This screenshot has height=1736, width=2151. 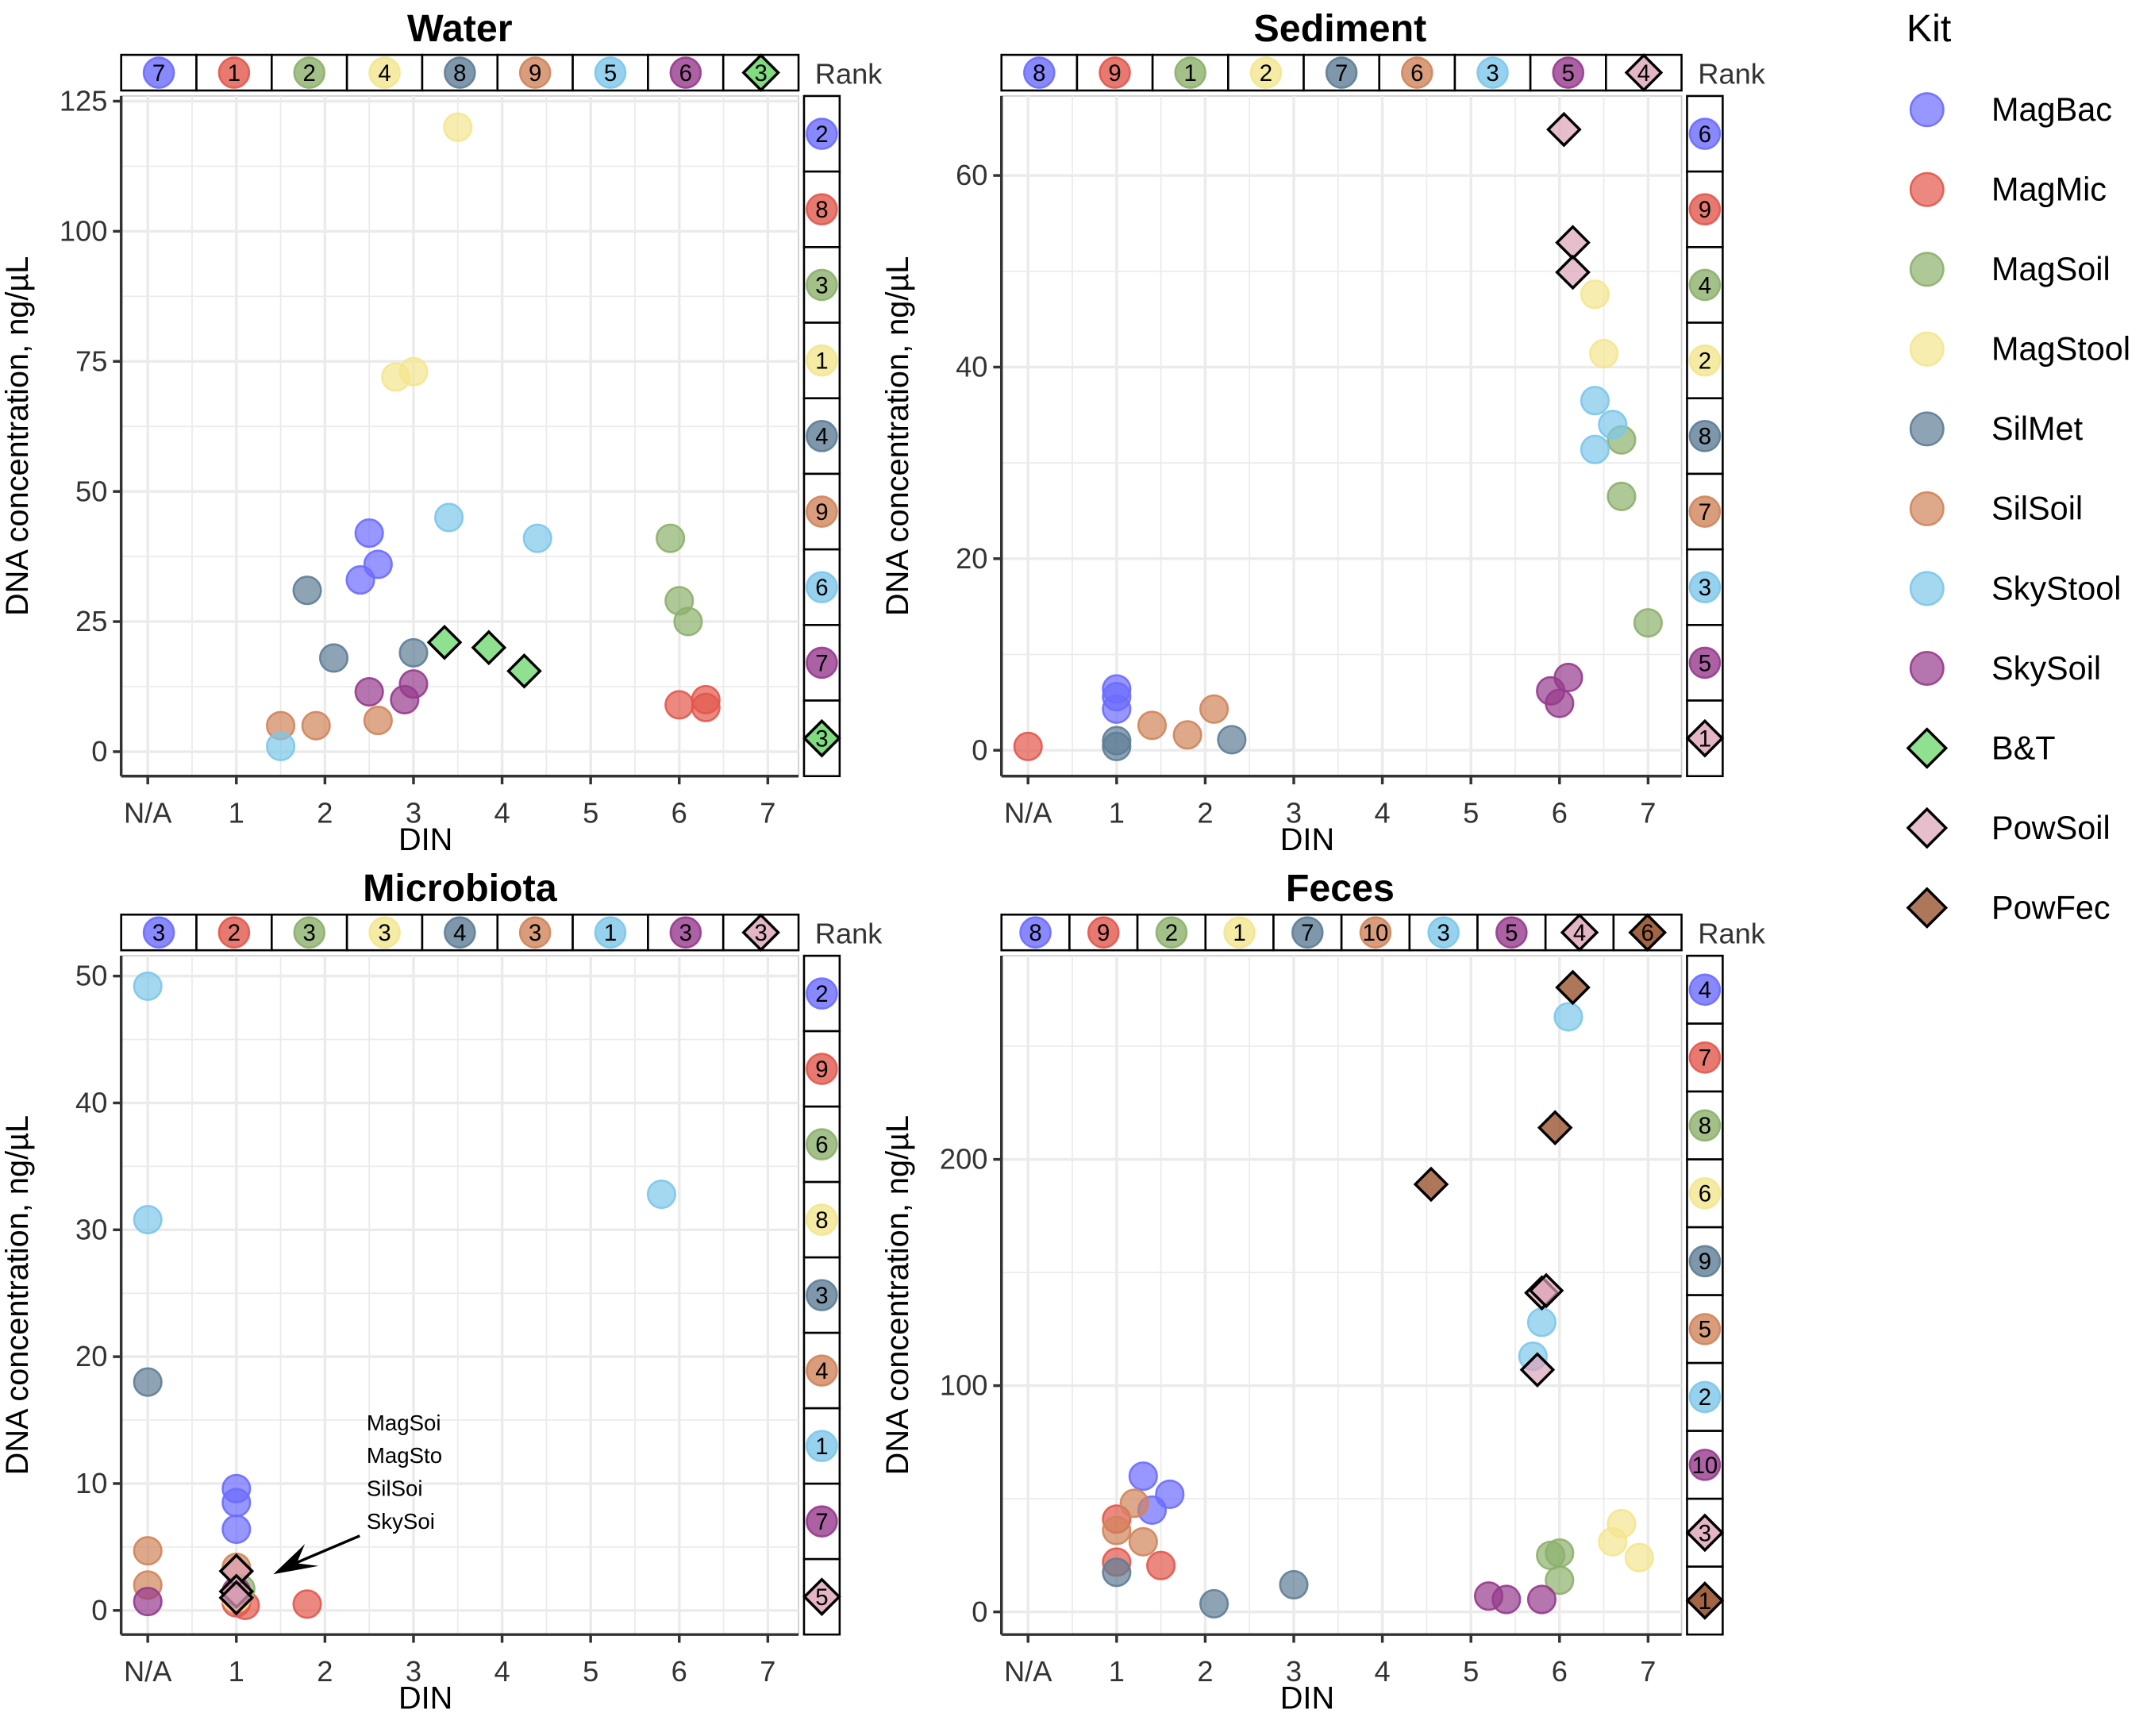 I want to click on legend-label: MagMic, so click(x=2049, y=189).